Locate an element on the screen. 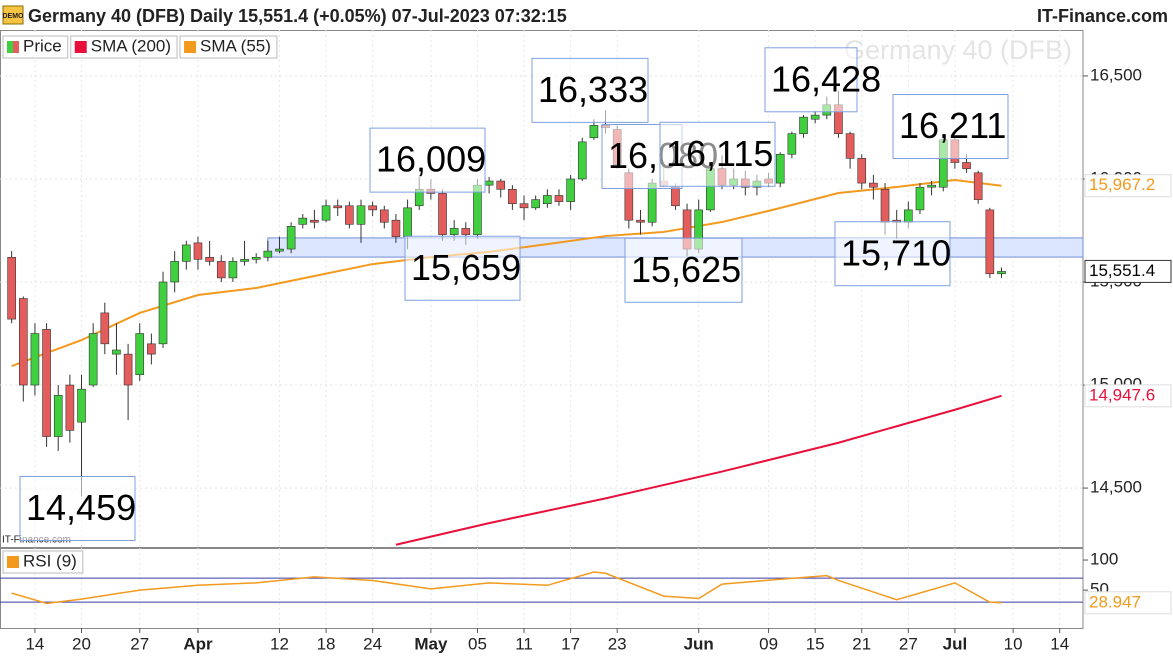 Image resolution: width=1173 pixels, height=660 pixels. x-tick-label: Jul is located at coordinates (955, 643).